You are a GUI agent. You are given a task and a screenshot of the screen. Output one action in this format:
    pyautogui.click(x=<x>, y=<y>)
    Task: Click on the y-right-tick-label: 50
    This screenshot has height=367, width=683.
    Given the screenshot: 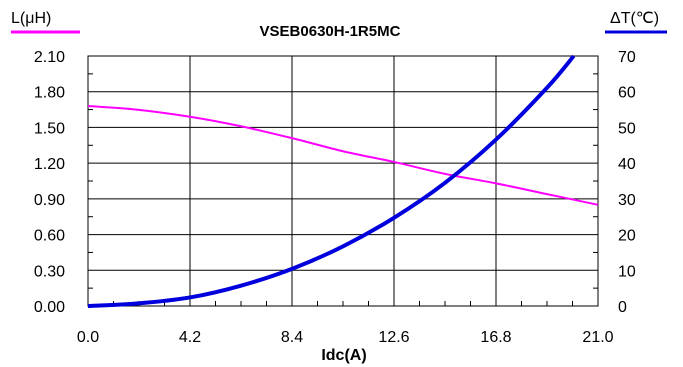 What is the action you would take?
    pyautogui.click(x=627, y=128)
    